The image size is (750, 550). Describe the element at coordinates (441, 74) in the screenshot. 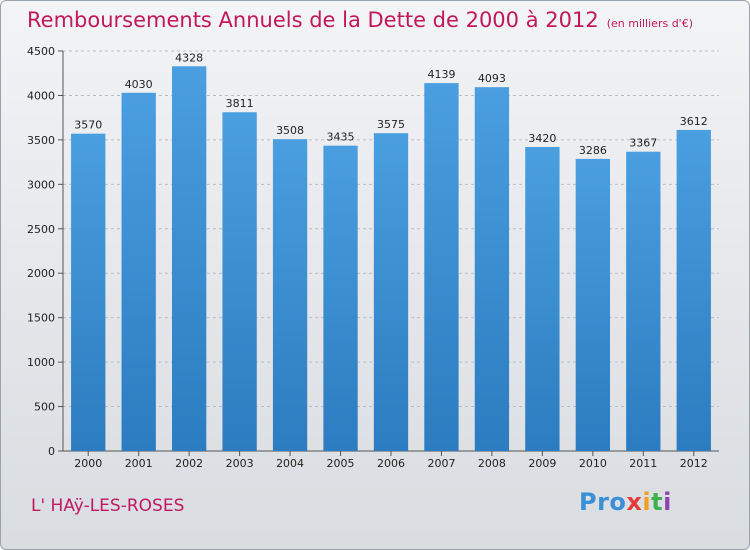

I see `bar-value-label: 4139` at that location.